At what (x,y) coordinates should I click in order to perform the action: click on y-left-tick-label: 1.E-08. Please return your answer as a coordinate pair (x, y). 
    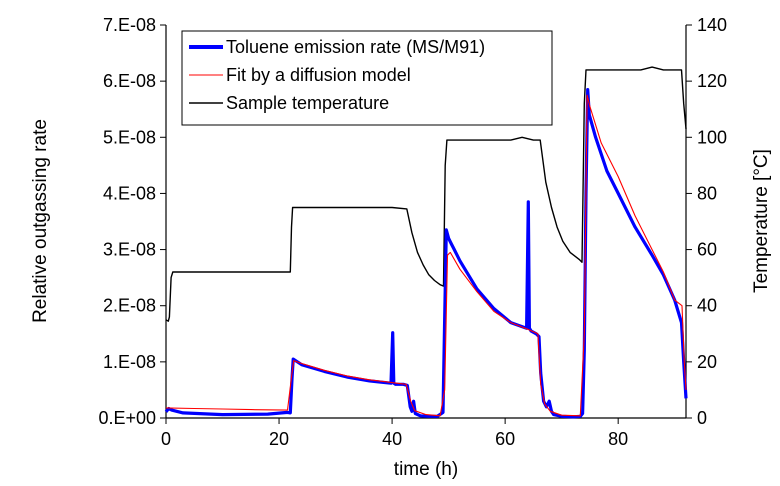
    Looking at the image, I should click on (129, 362).